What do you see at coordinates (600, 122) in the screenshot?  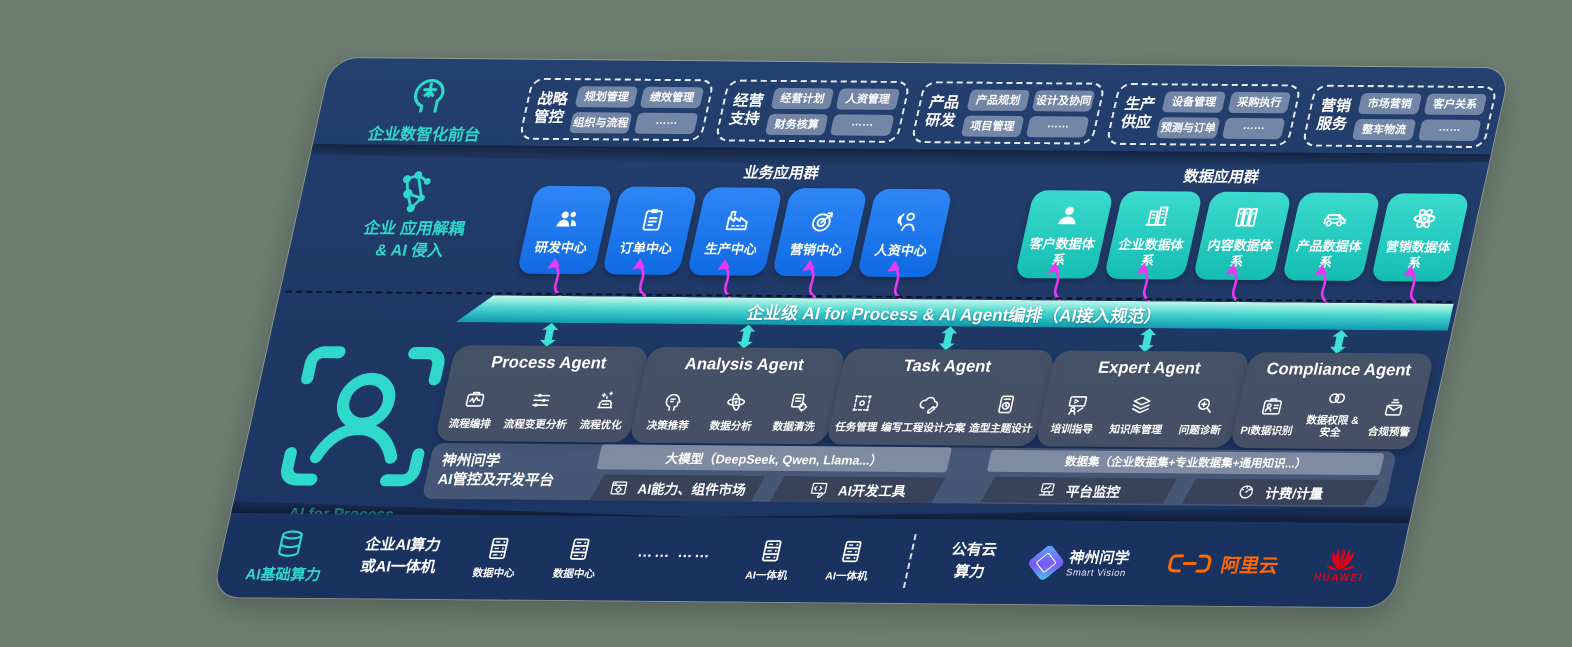 I see `front-item: 组织与流程` at bounding box center [600, 122].